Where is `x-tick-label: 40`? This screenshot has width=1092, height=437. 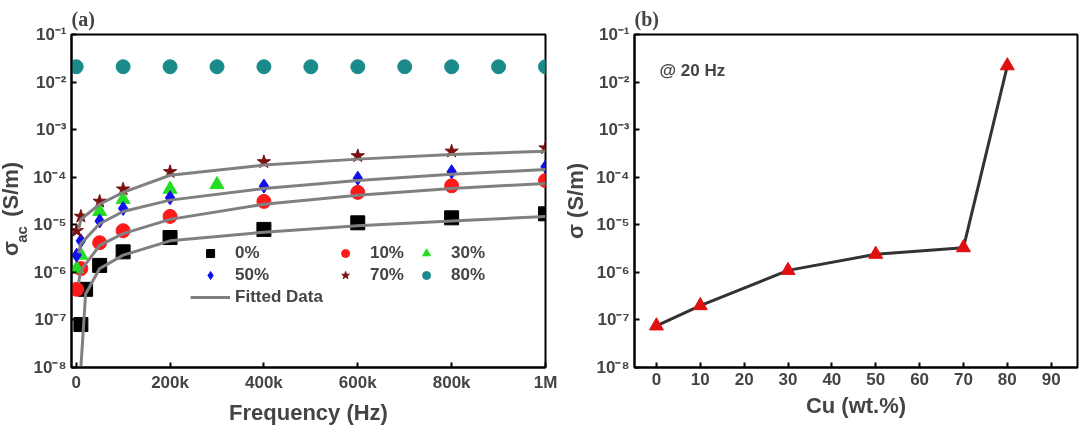 x-tick-label: 40 is located at coordinates (832, 379).